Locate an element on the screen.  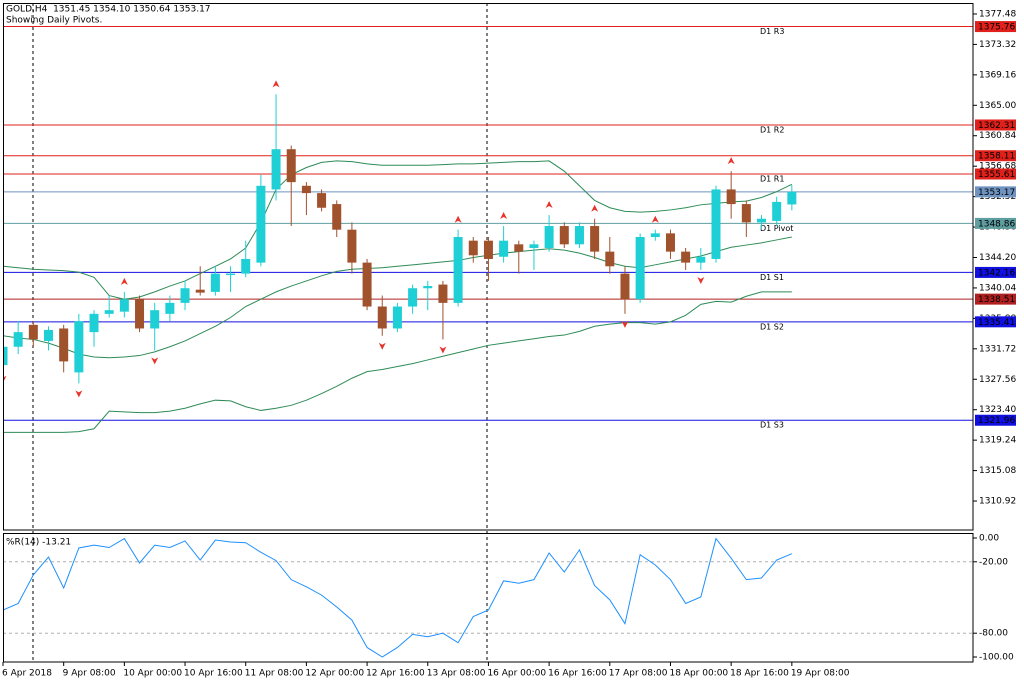
y-tick-label: 1373.32 is located at coordinates (997, 45).